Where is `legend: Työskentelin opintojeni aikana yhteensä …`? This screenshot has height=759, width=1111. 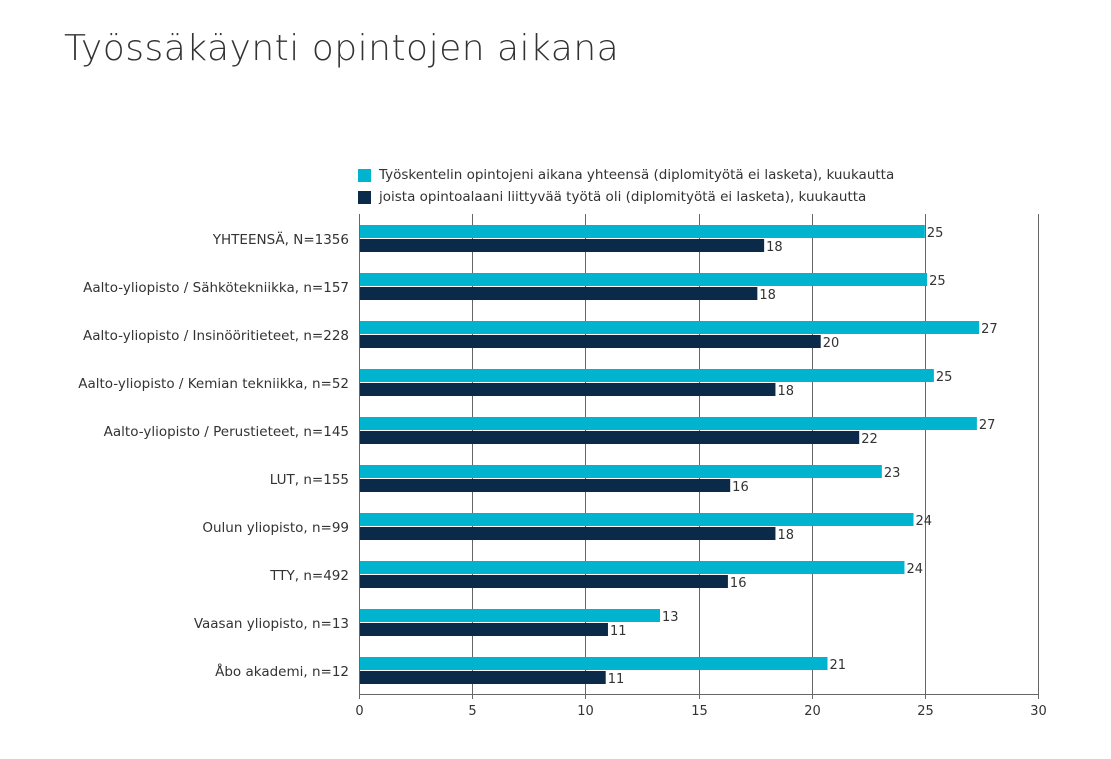 legend: Työskentelin opintojeni aikana yhteensä … is located at coordinates (626, 186).